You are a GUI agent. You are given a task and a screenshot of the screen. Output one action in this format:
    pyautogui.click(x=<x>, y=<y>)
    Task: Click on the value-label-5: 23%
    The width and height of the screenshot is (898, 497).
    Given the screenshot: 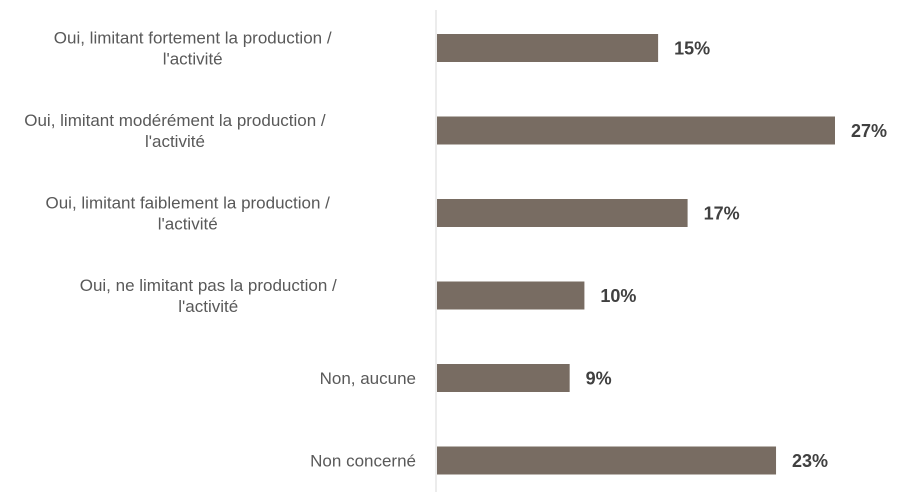 What is the action you would take?
    pyautogui.click(x=810, y=461)
    